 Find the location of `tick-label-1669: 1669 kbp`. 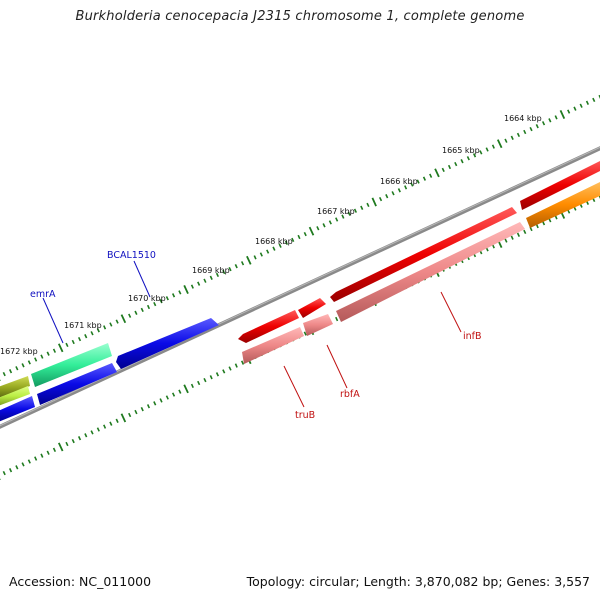

tick-label-1669: 1669 kbp is located at coordinates (211, 270).